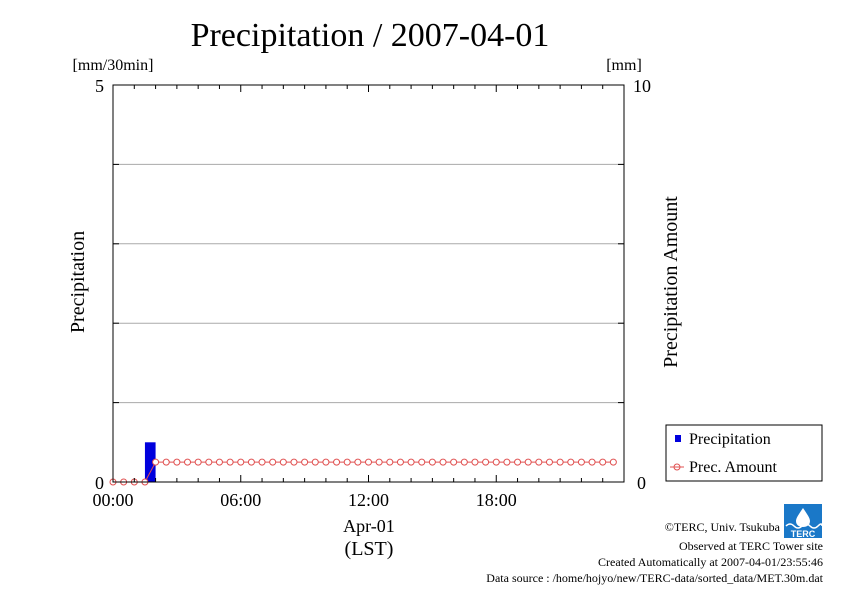 This screenshot has height=595, width=842. I want to click on footer-copyright: ©TERC, Univ. Tsukuba, so click(723, 527).